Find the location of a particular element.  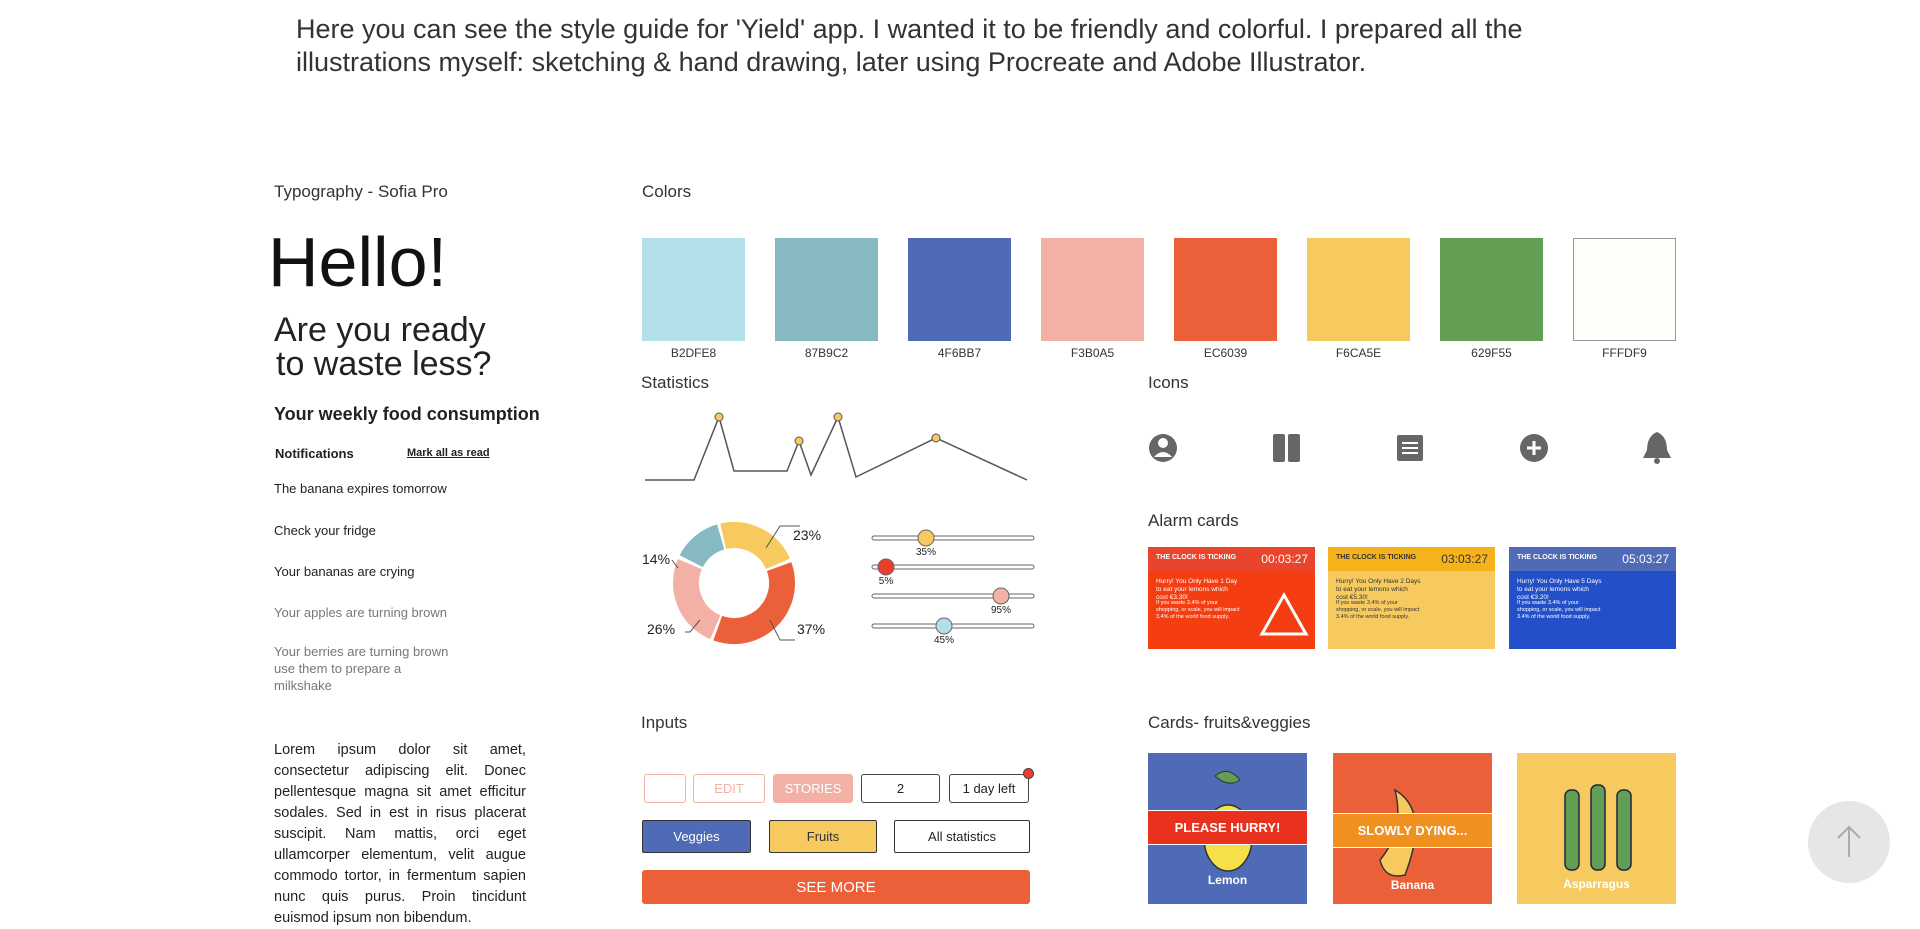

notification: milkshake is located at coordinates (303, 685).